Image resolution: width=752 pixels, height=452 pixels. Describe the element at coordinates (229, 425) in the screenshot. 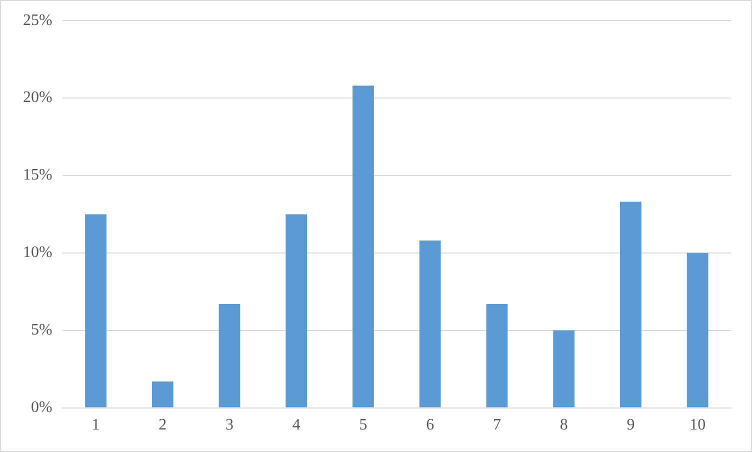

I see `x-tick-label: 3` at that location.